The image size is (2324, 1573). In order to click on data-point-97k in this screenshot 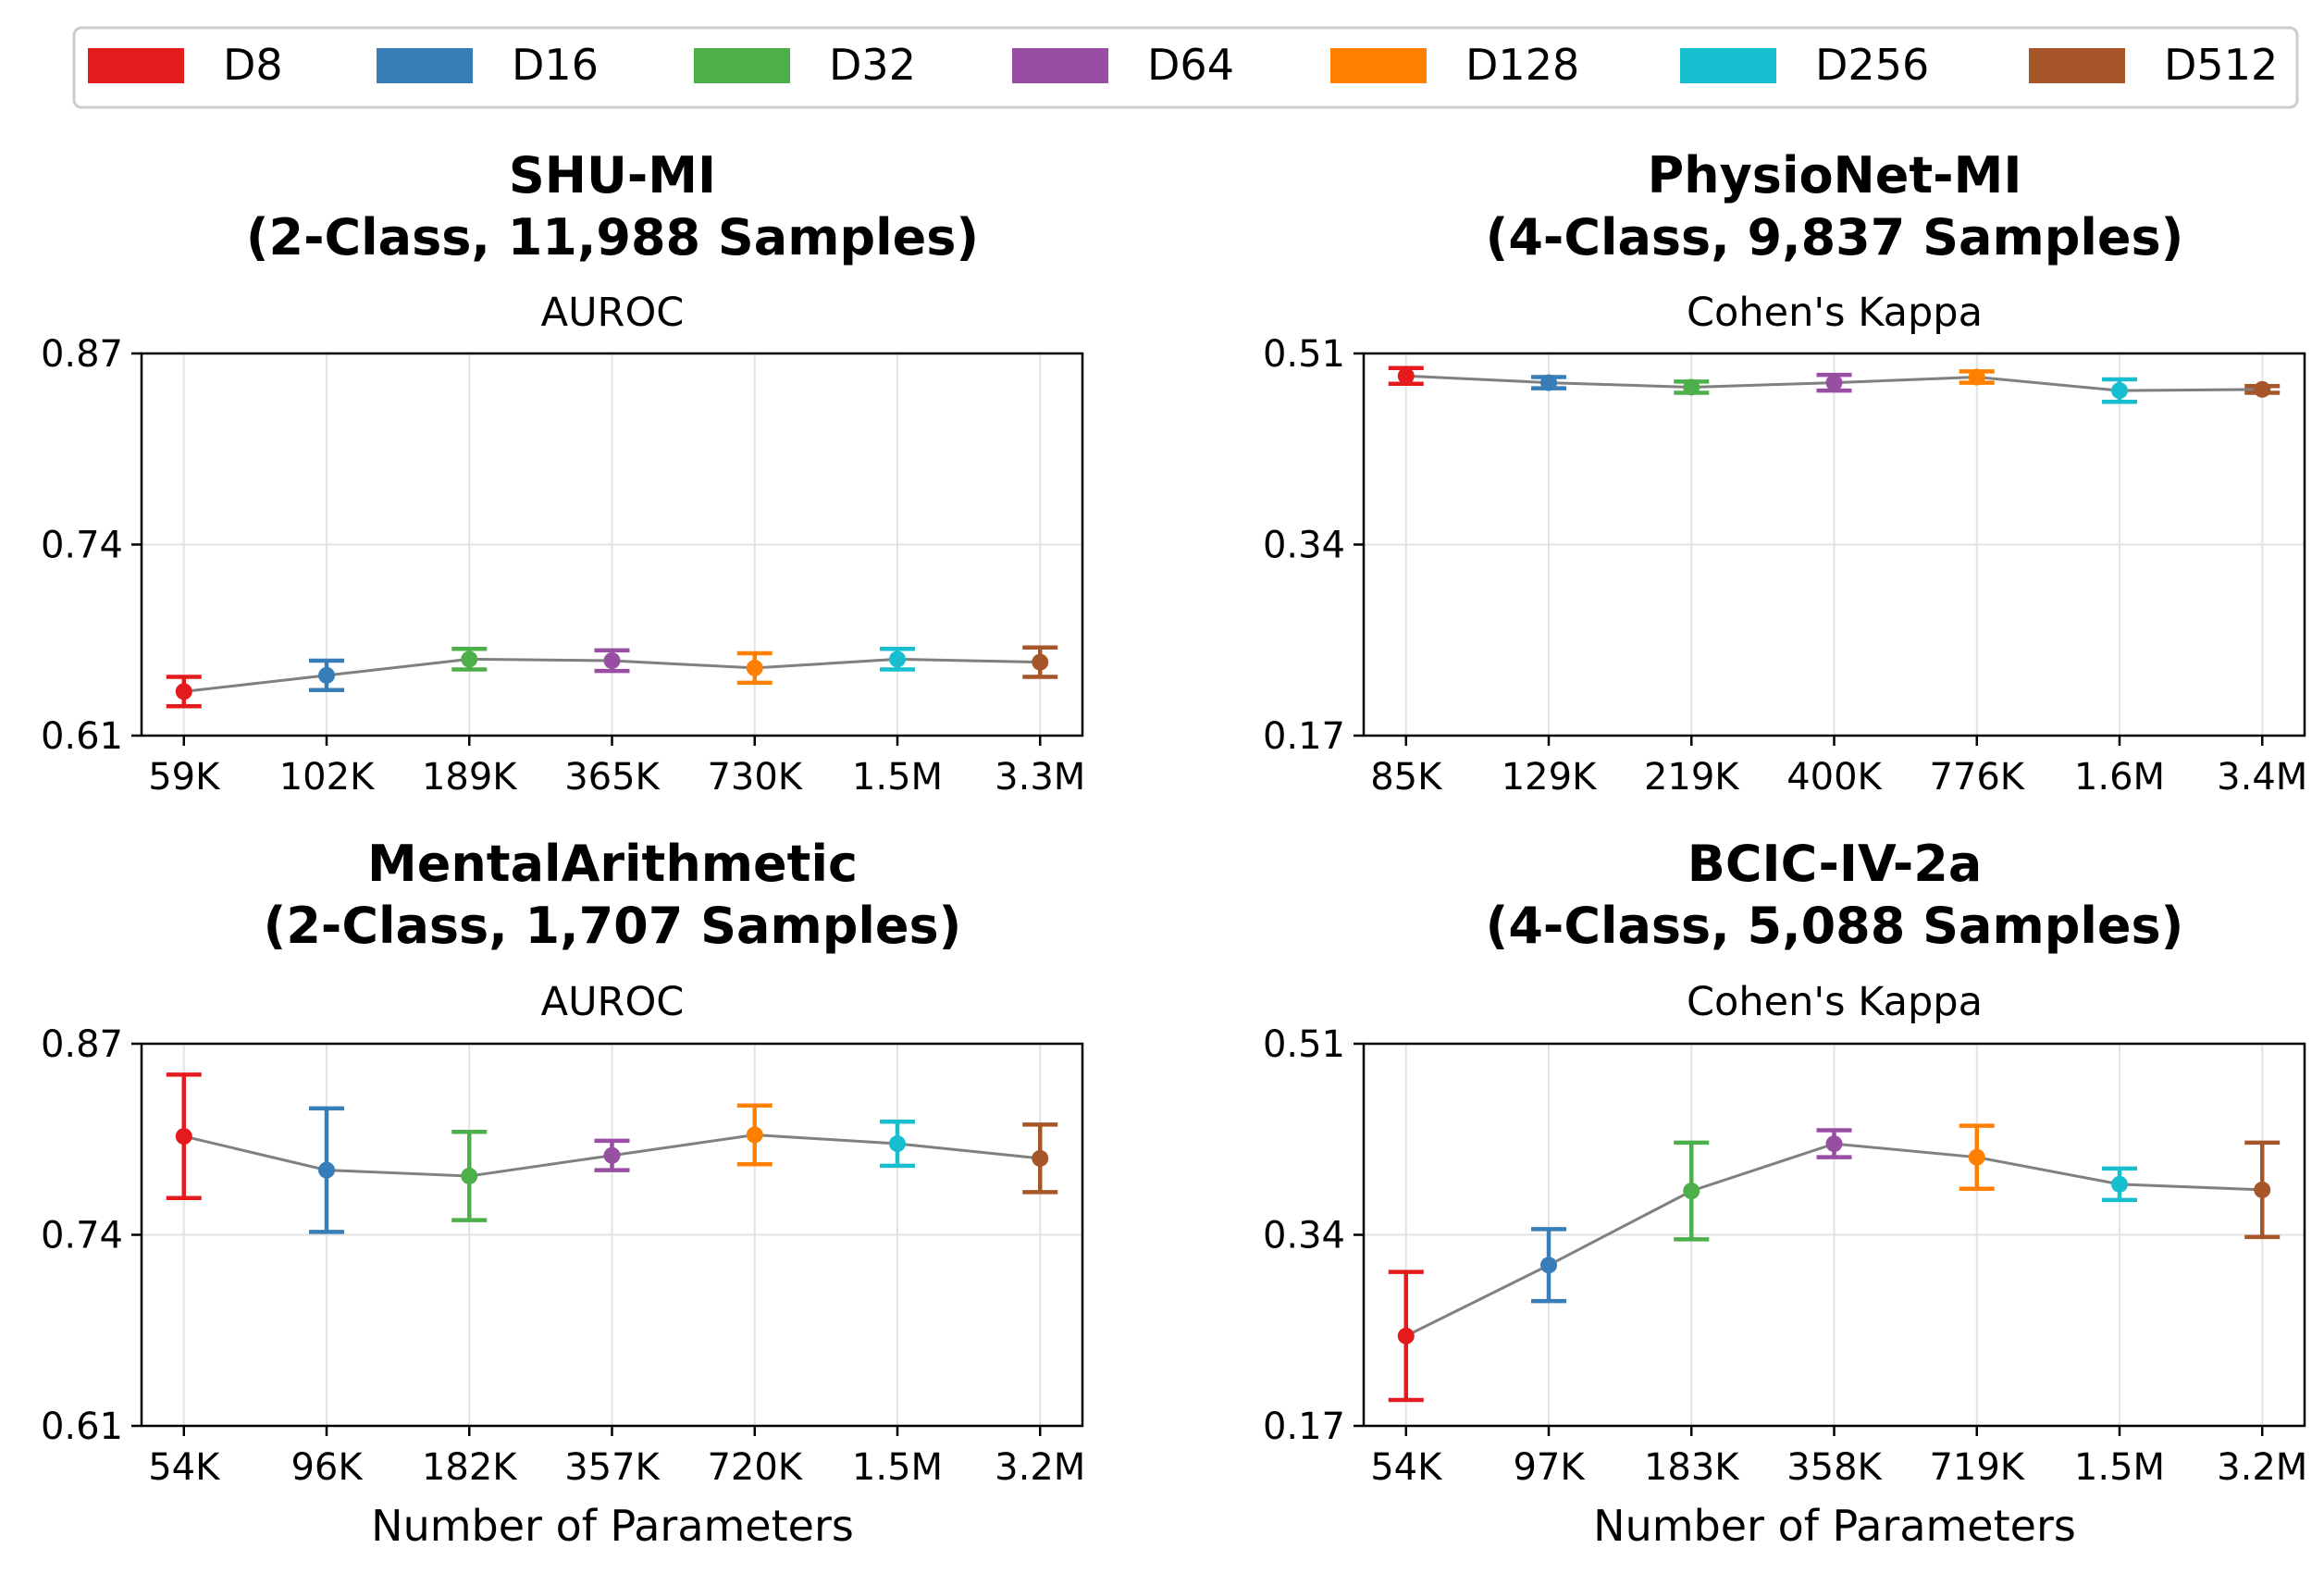, I will do `click(1549, 1265)`.